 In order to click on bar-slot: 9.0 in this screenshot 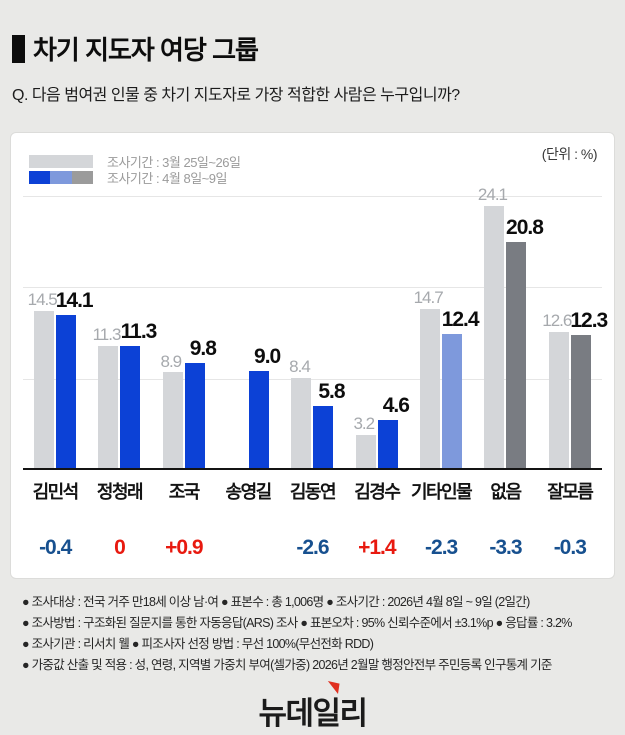, I will do `click(265, 333)`.